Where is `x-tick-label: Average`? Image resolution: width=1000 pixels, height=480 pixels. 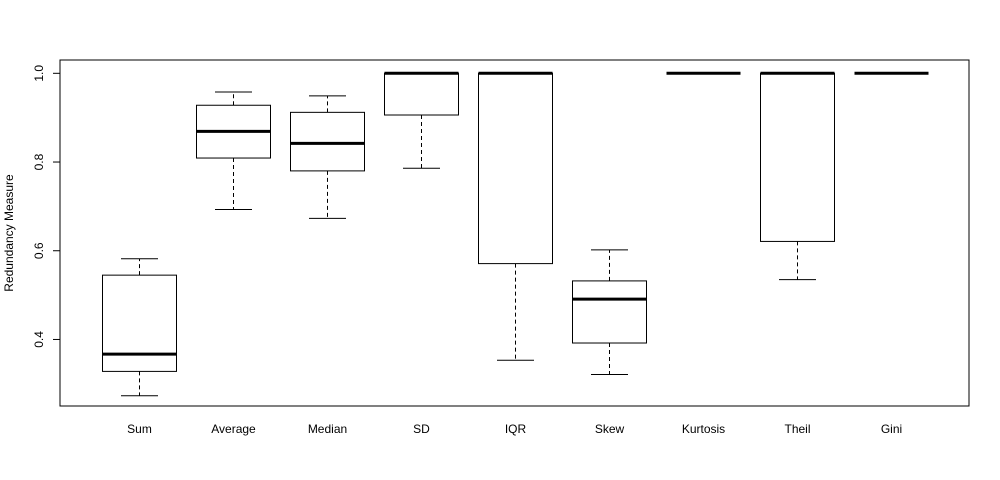
x-tick-label: Average is located at coordinates (233, 429).